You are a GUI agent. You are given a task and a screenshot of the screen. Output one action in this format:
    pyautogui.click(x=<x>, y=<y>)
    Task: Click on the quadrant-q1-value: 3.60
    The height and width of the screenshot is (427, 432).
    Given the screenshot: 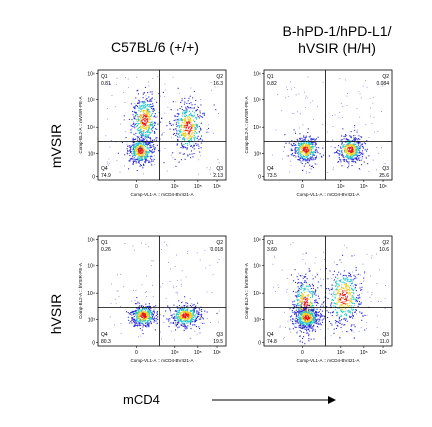 What is the action you would take?
    pyautogui.click(x=272, y=250)
    